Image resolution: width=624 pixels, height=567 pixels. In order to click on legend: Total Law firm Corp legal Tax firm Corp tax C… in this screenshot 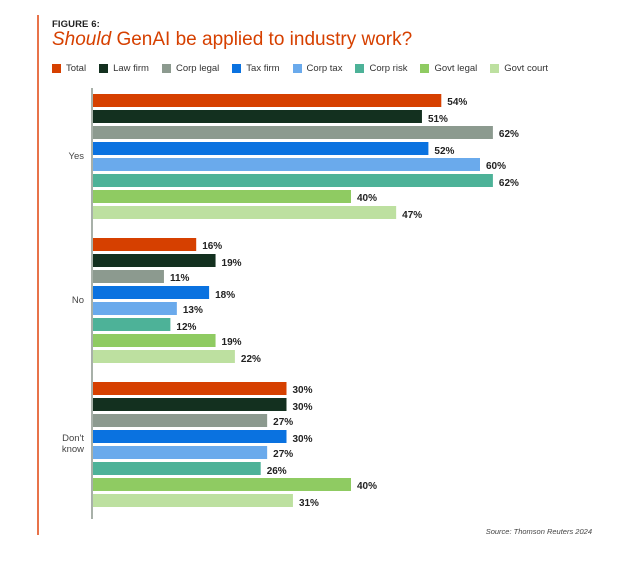, I will do `click(306, 68)`.